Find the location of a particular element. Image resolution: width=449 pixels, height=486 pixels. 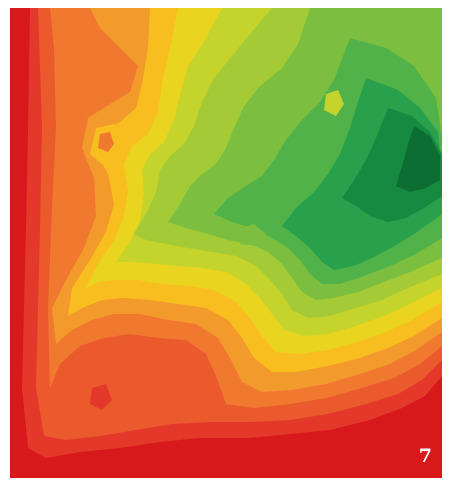

band-7-pocket is located at coordinates (334, 103).